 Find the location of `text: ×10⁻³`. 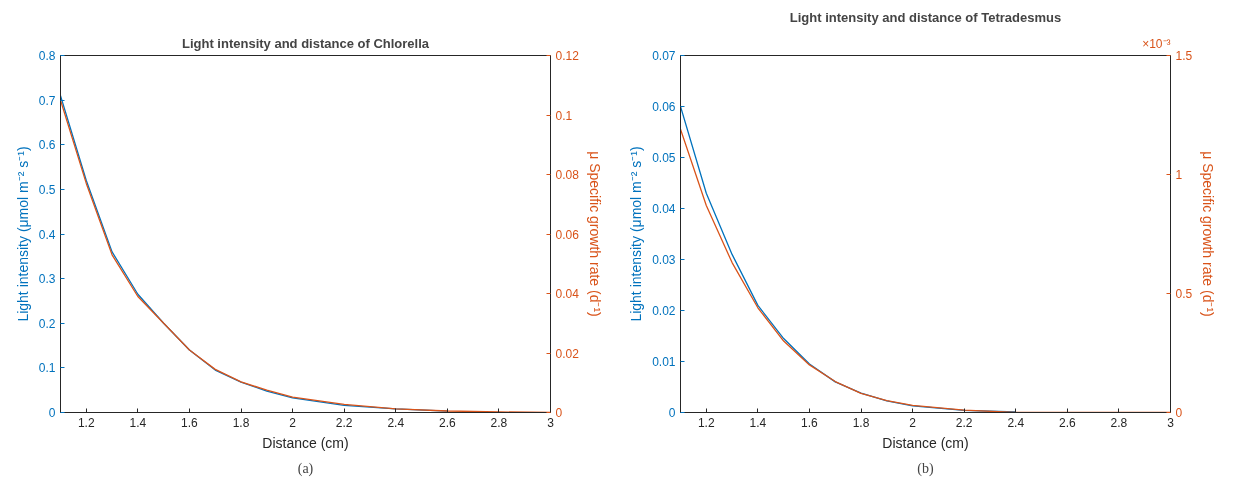

text: ×10⁻³ is located at coordinates (1156, 43).